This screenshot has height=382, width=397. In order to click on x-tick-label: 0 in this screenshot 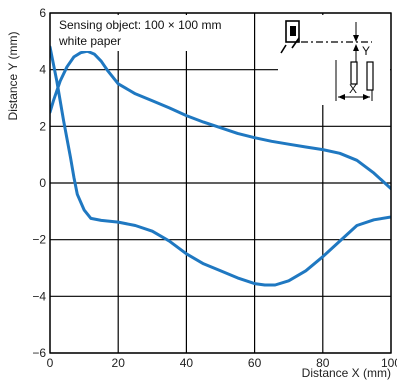, I will do `click(50, 363)`.